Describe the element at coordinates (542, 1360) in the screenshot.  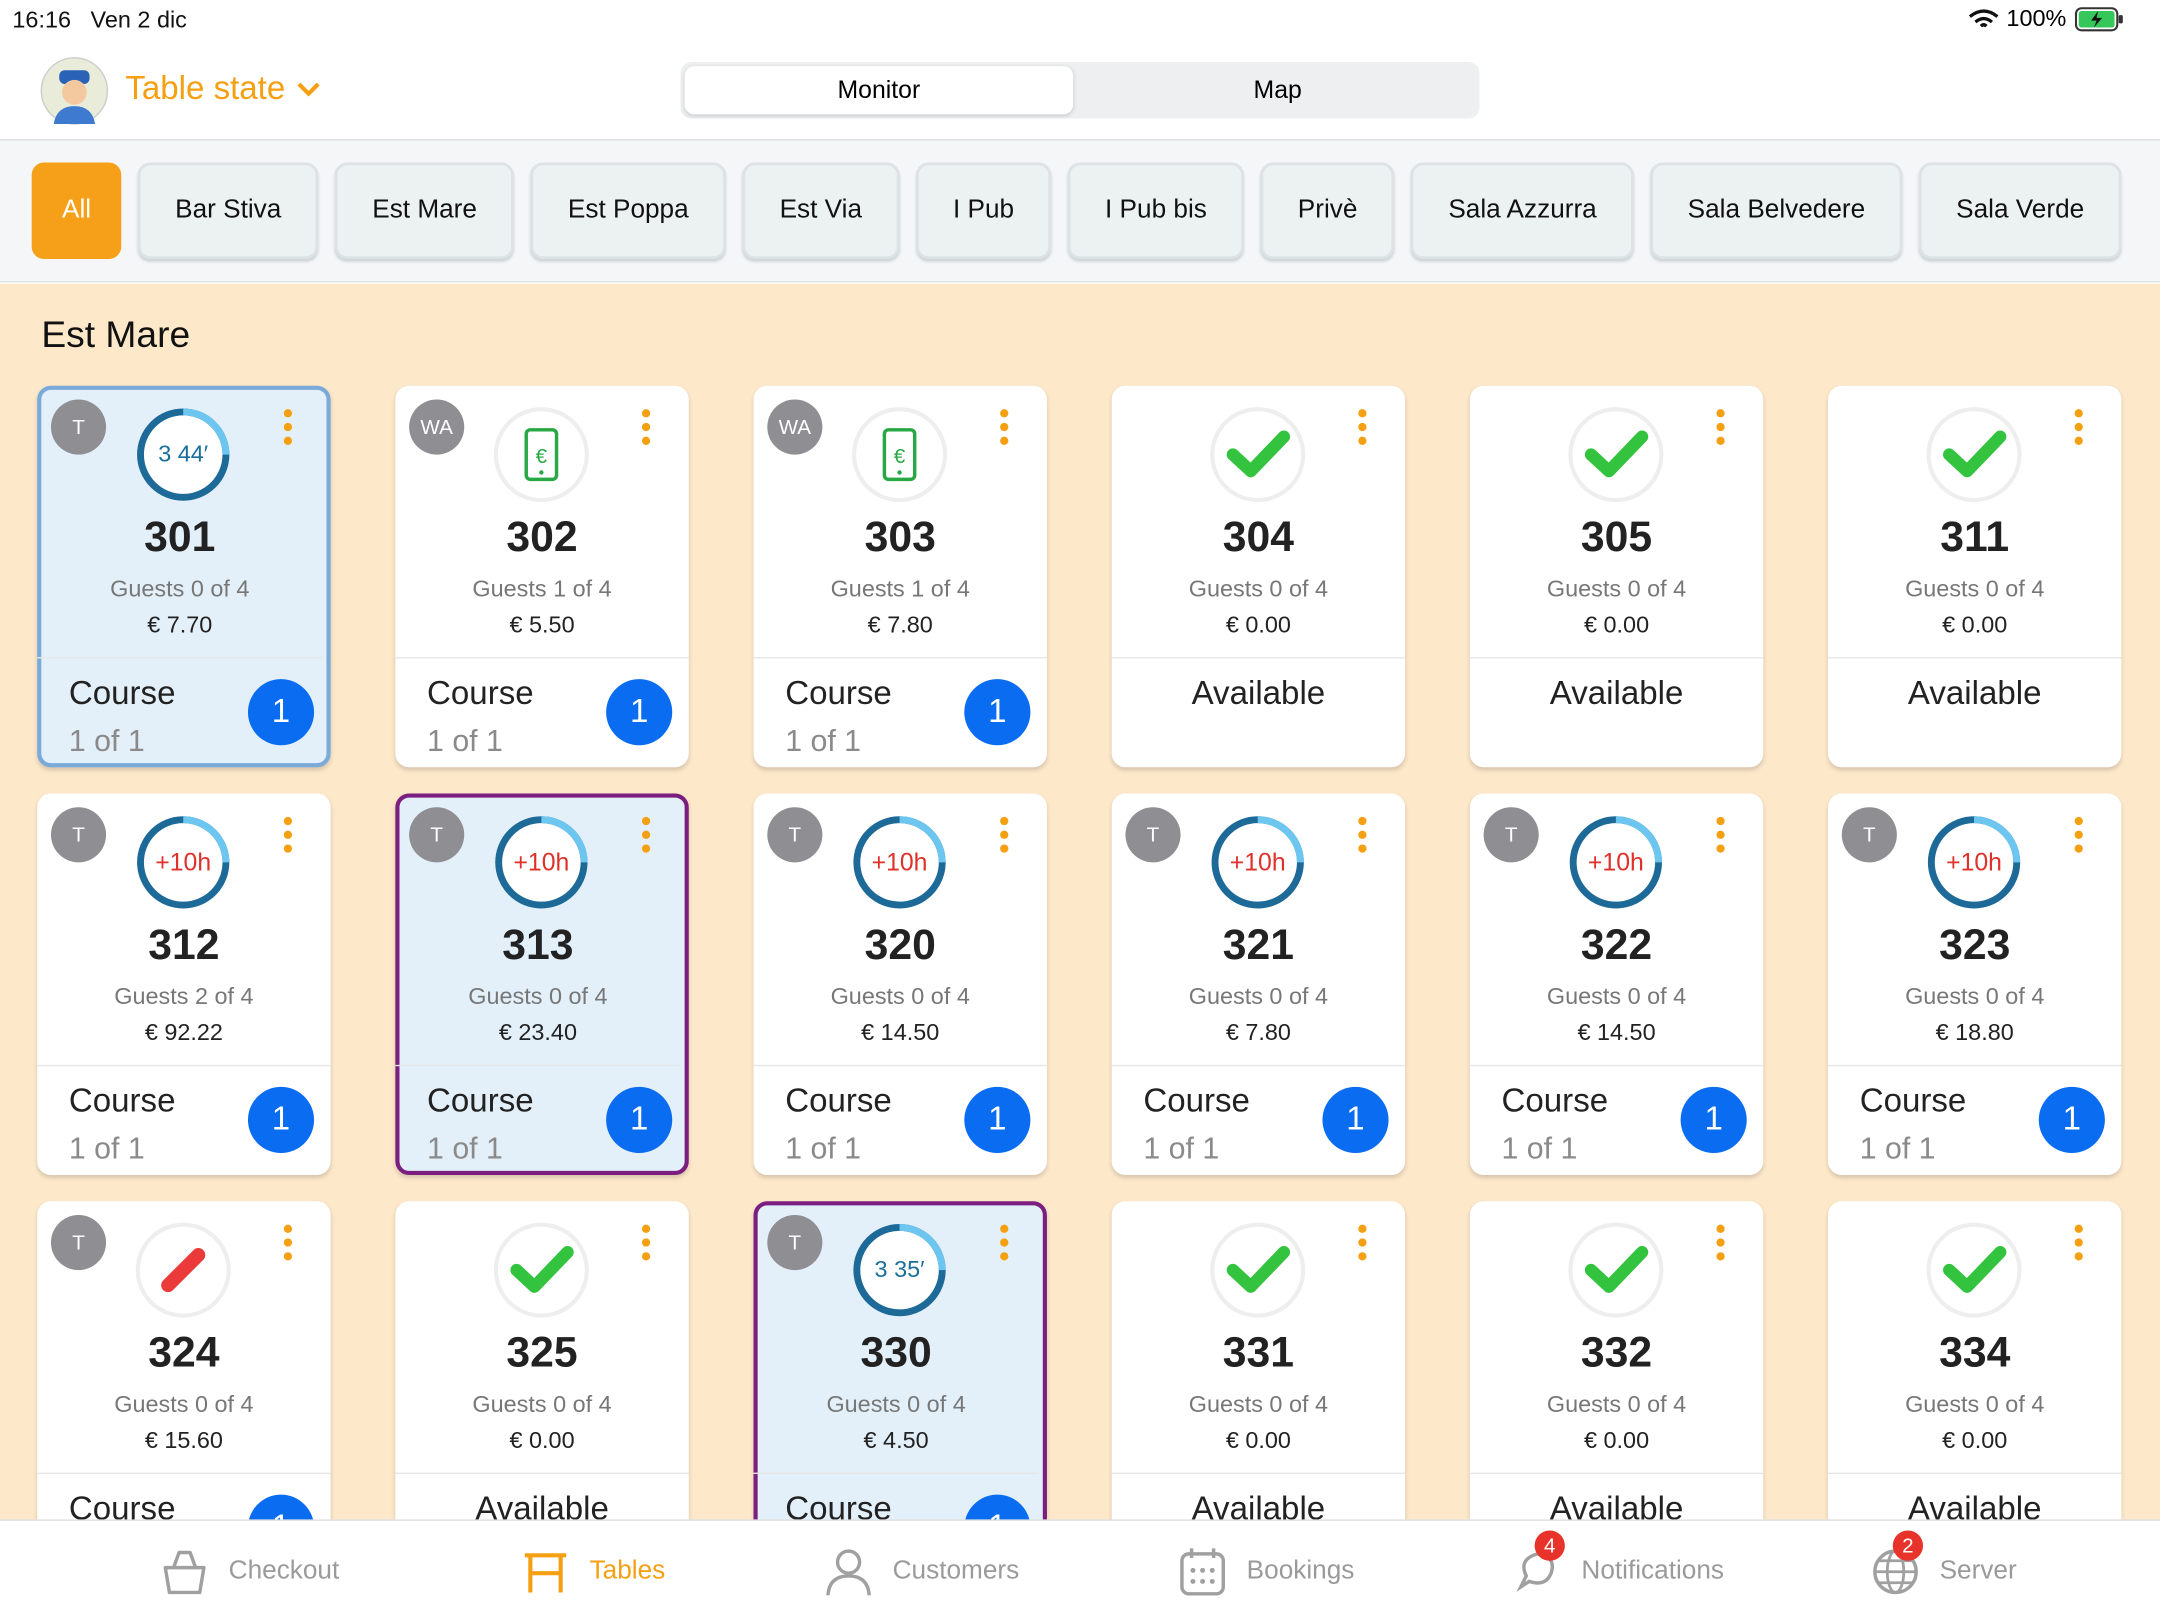
I see `table-card: 325 Guests 0 of 4 € 0.00 Available` at that location.